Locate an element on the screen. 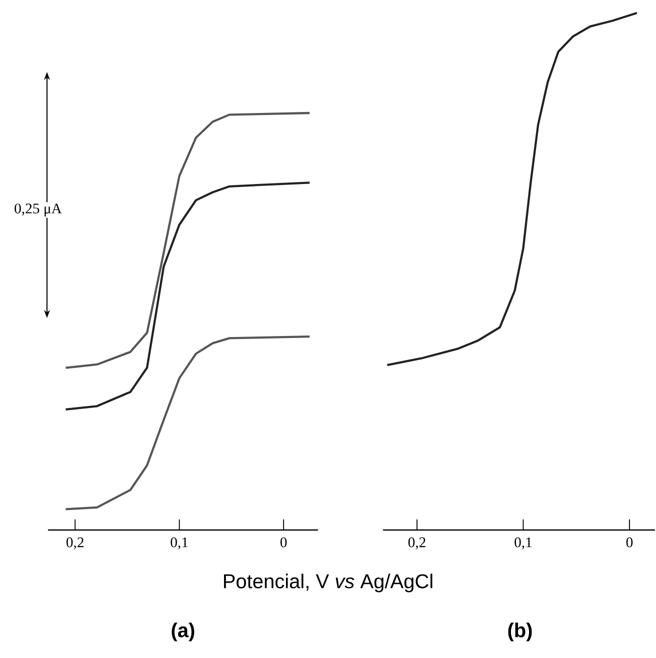  text: (b) is located at coordinates (520, 632).